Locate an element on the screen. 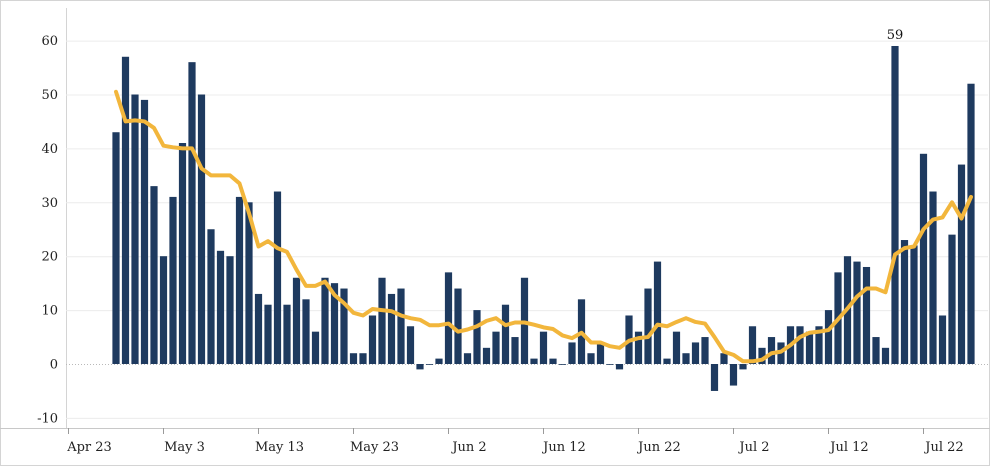  y-tick-label: -10 is located at coordinates (47, 418).